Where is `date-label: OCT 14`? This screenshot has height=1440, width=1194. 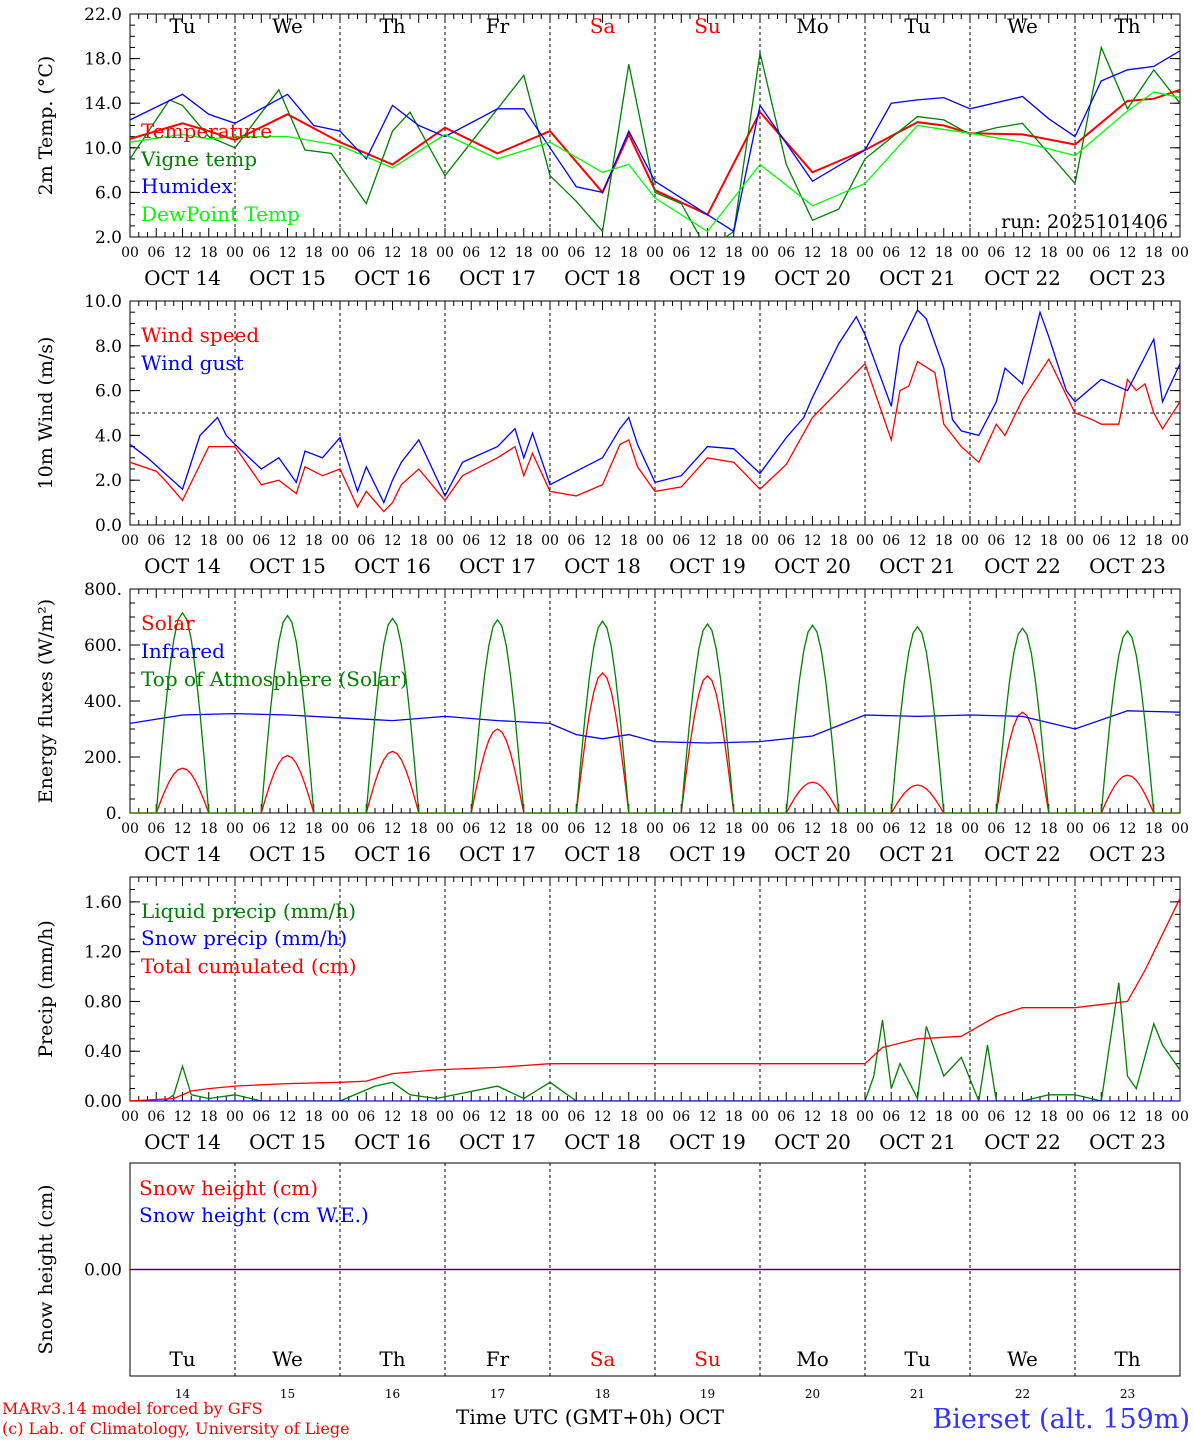
date-label: OCT 14 is located at coordinates (182, 566).